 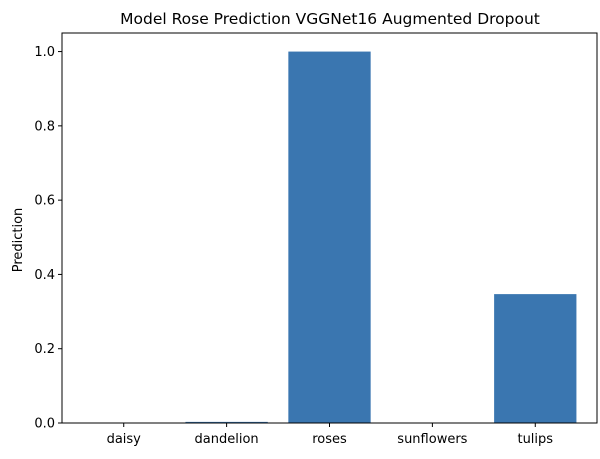 What do you see at coordinates (44, 275) in the screenshot?
I see `y-tick-label: 0.4` at bounding box center [44, 275].